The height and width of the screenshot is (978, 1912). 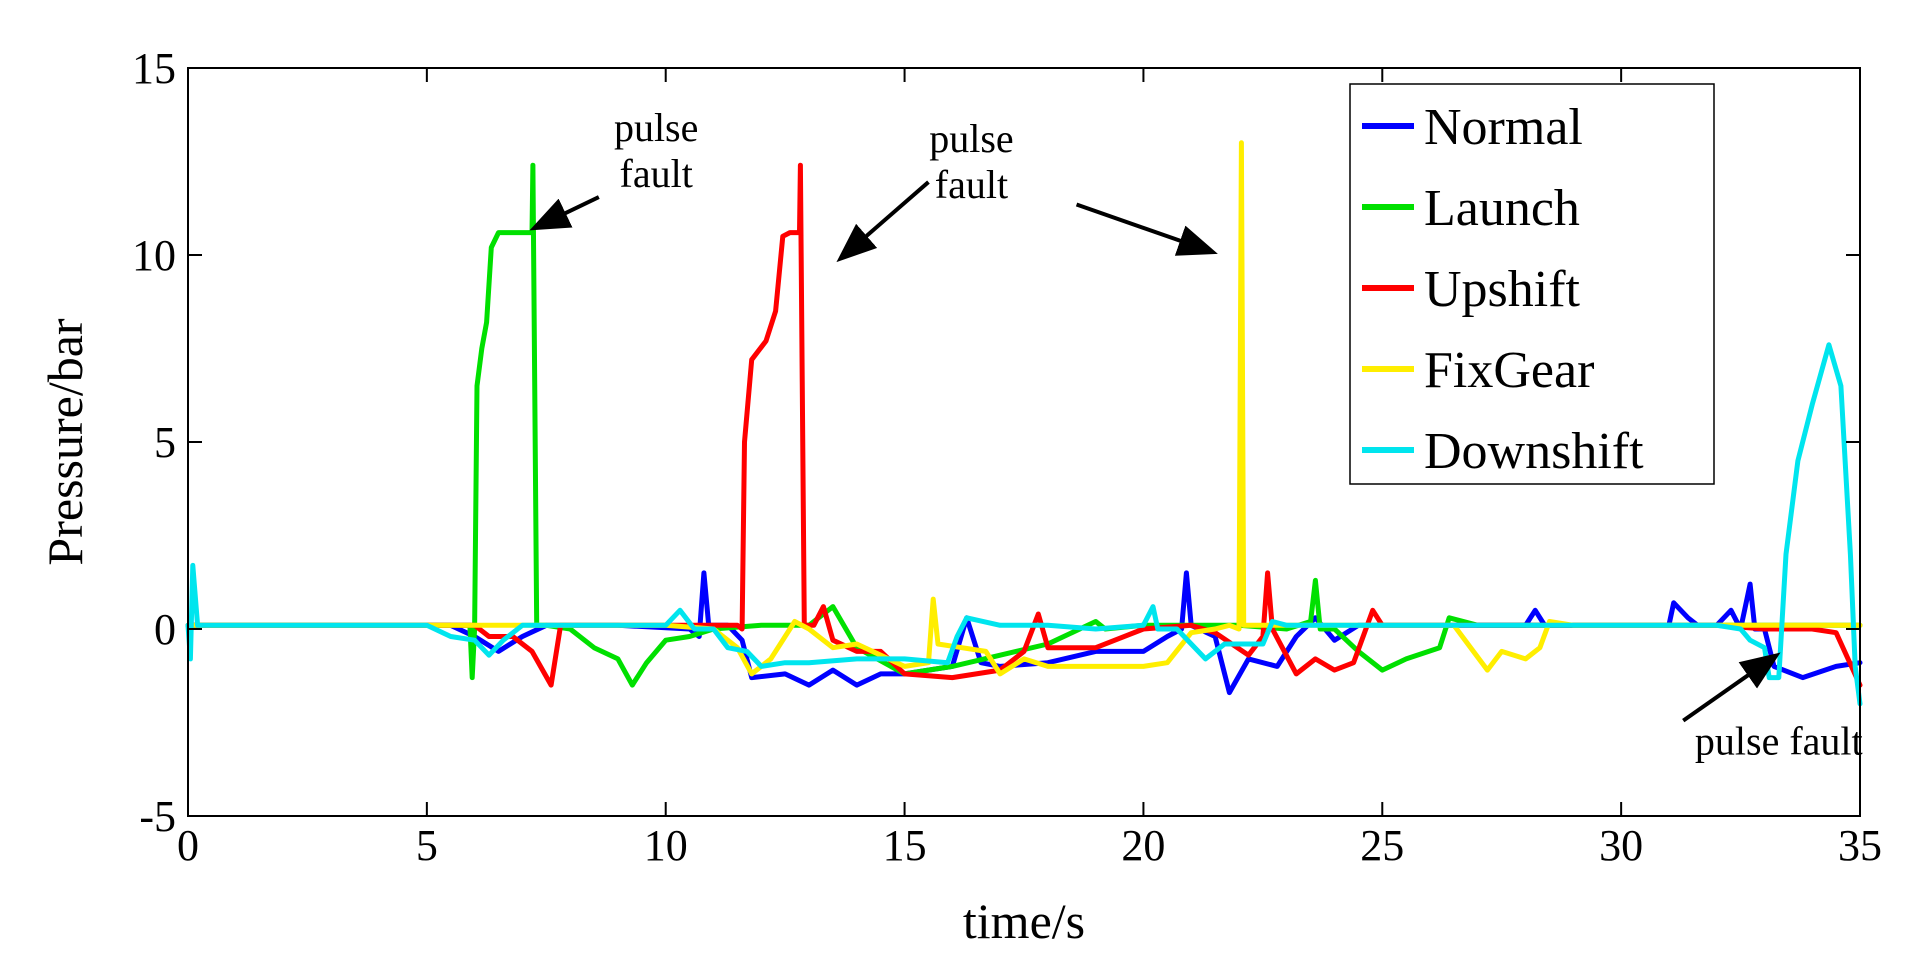 What do you see at coordinates (1534, 451) in the screenshot?
I see `legend-label: Downshift` at bounding box center [1534, 451].